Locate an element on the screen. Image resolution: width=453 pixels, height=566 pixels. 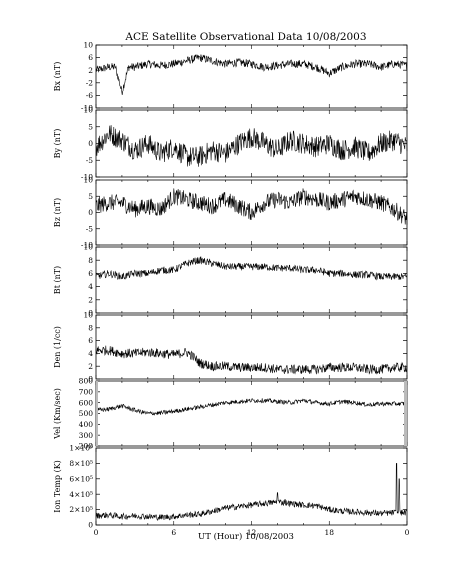
vel-ytick-label: 700 is located at coordinates (86, 391).